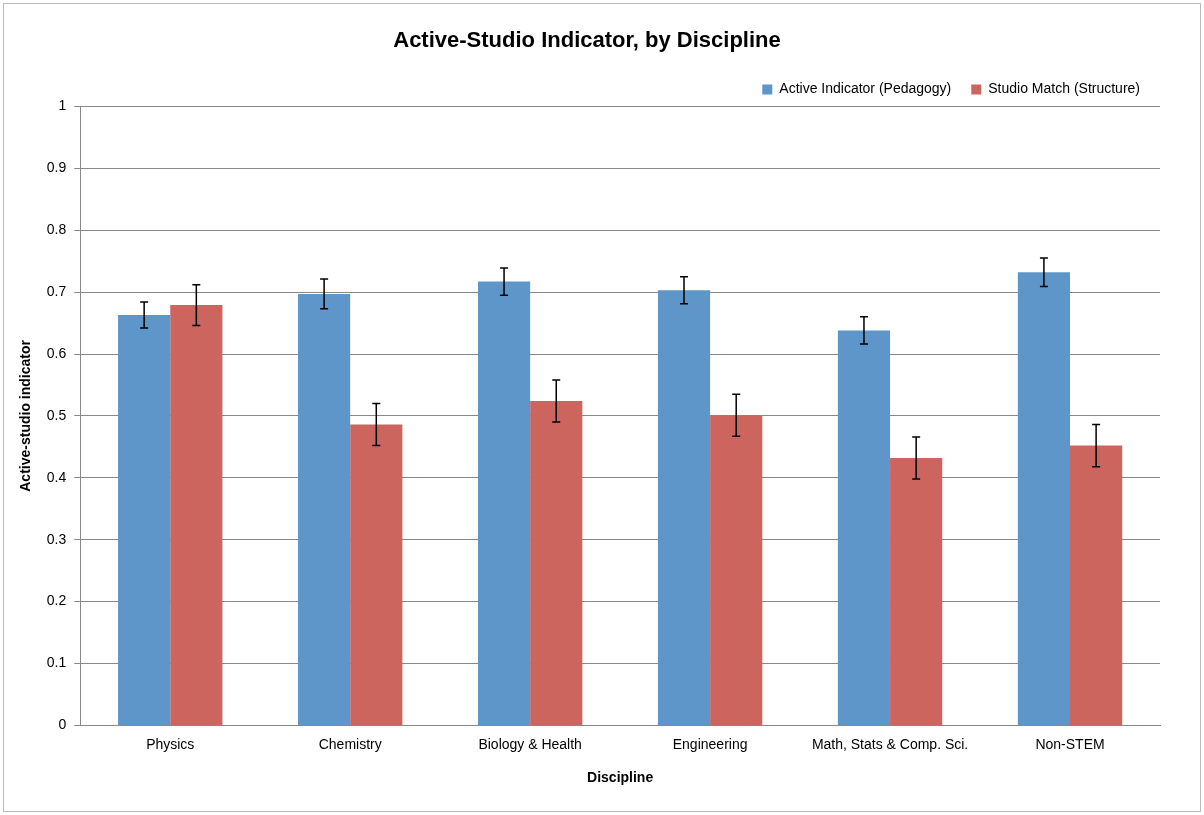  Describe the element at coordinates (62, 105) in the screenshot. I see `y-tick-label: 1` at that location.